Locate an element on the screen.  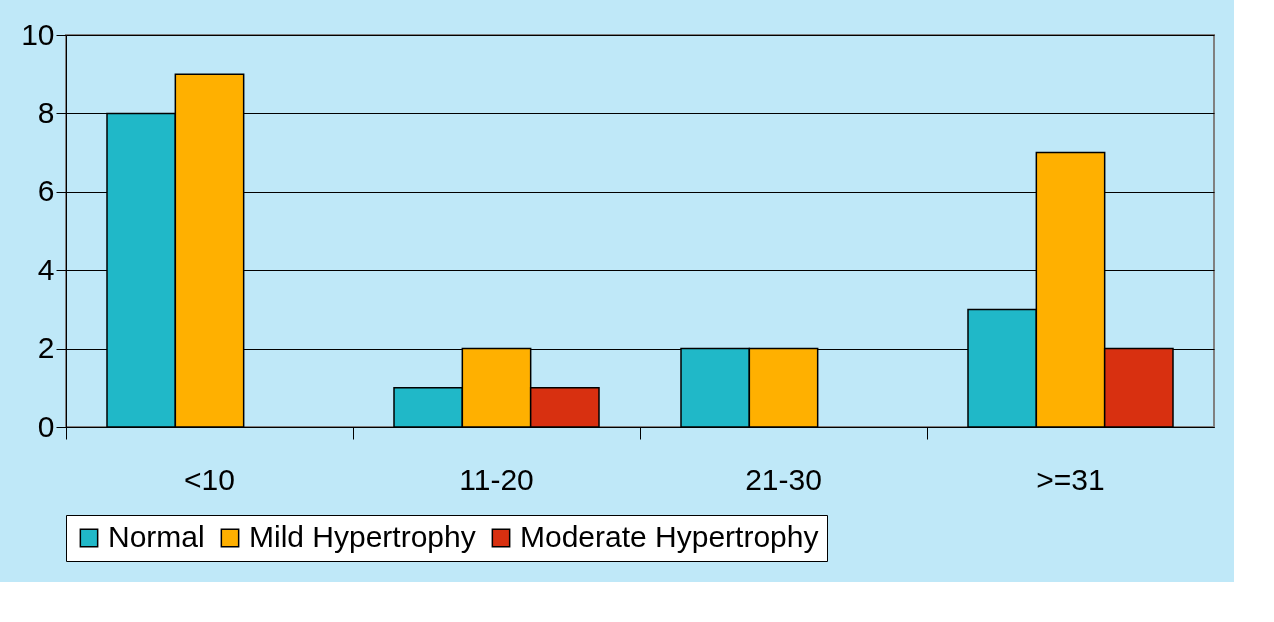
x-tick-label: >=31 is located at coordinates (1070, 479).